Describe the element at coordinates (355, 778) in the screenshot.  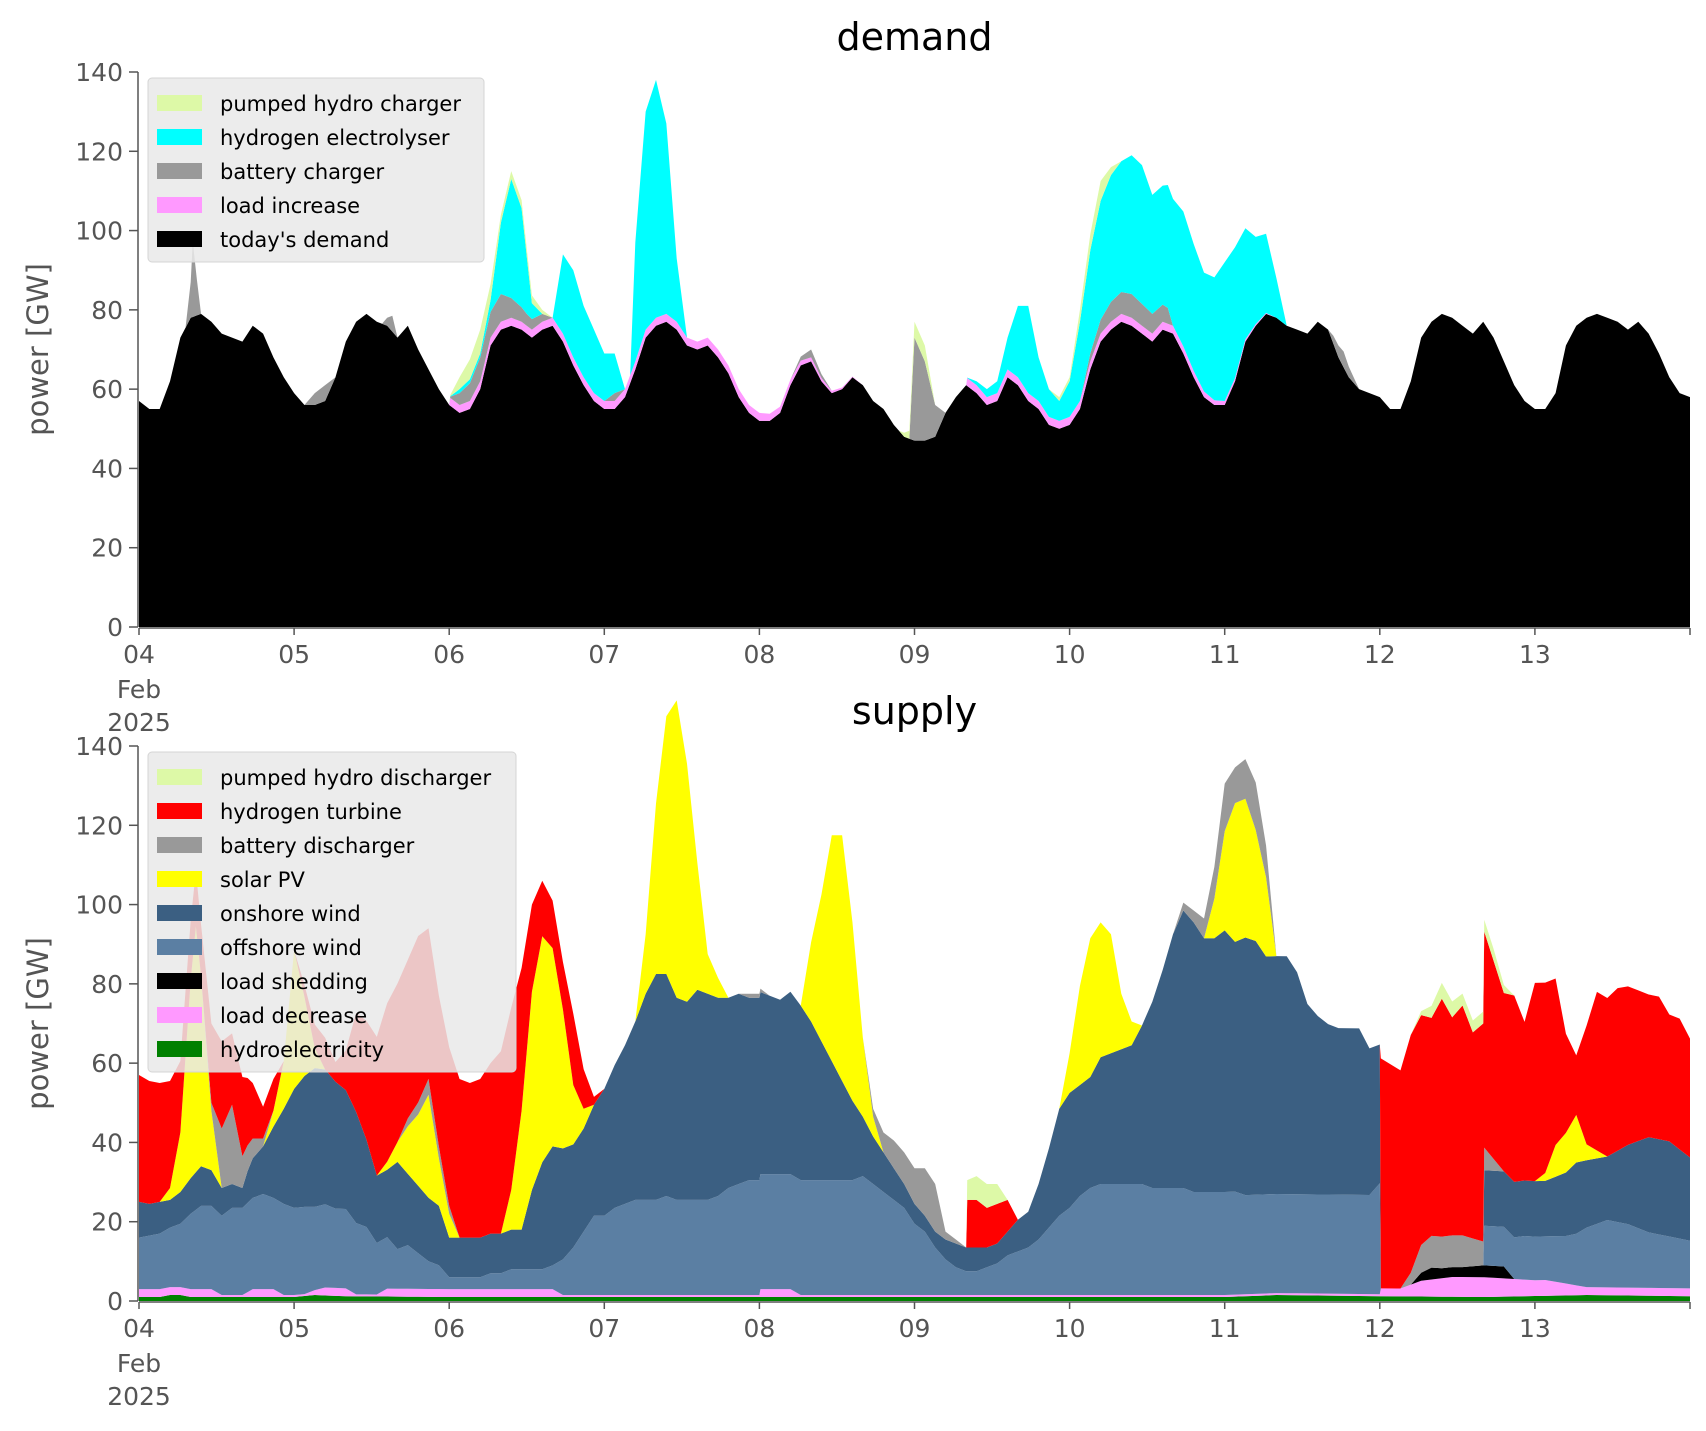
I see `legend-label: pumped hydro discharger` at that location.